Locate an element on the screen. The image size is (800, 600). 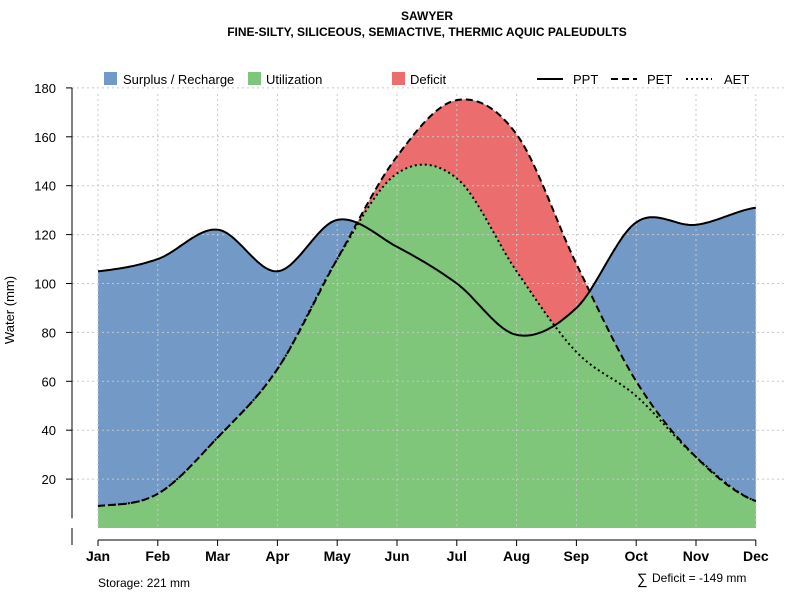
x-tick-label: Dec is located at coordinates (756, 556).